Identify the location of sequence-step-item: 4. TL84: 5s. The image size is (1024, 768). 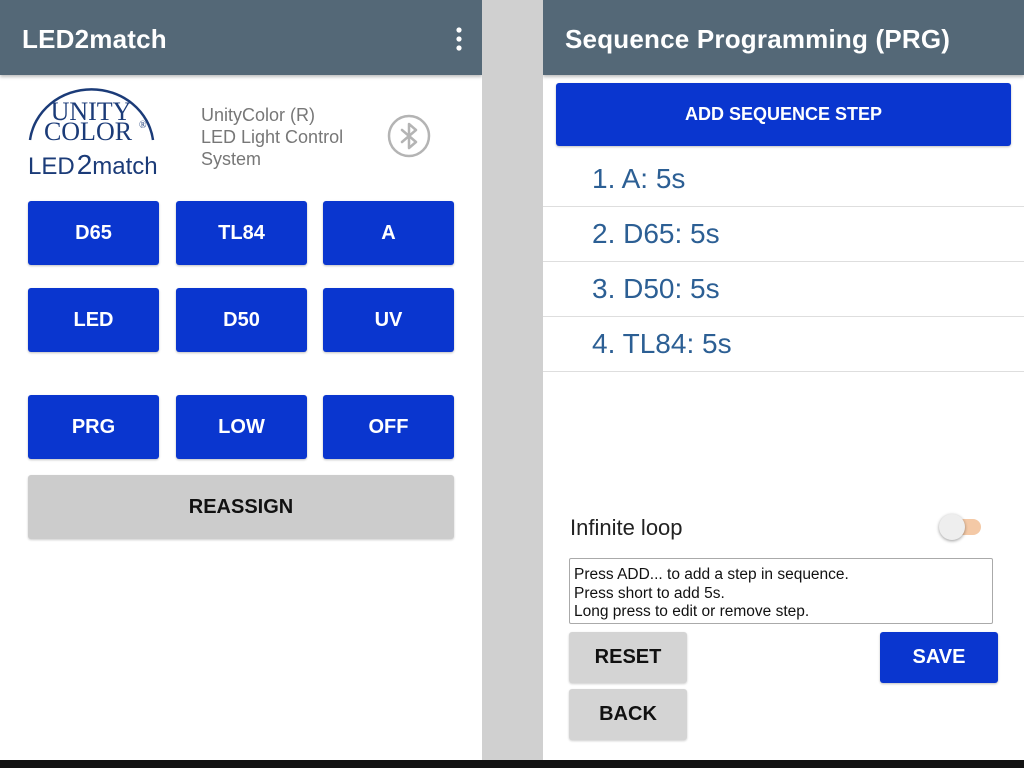
(783, 344).